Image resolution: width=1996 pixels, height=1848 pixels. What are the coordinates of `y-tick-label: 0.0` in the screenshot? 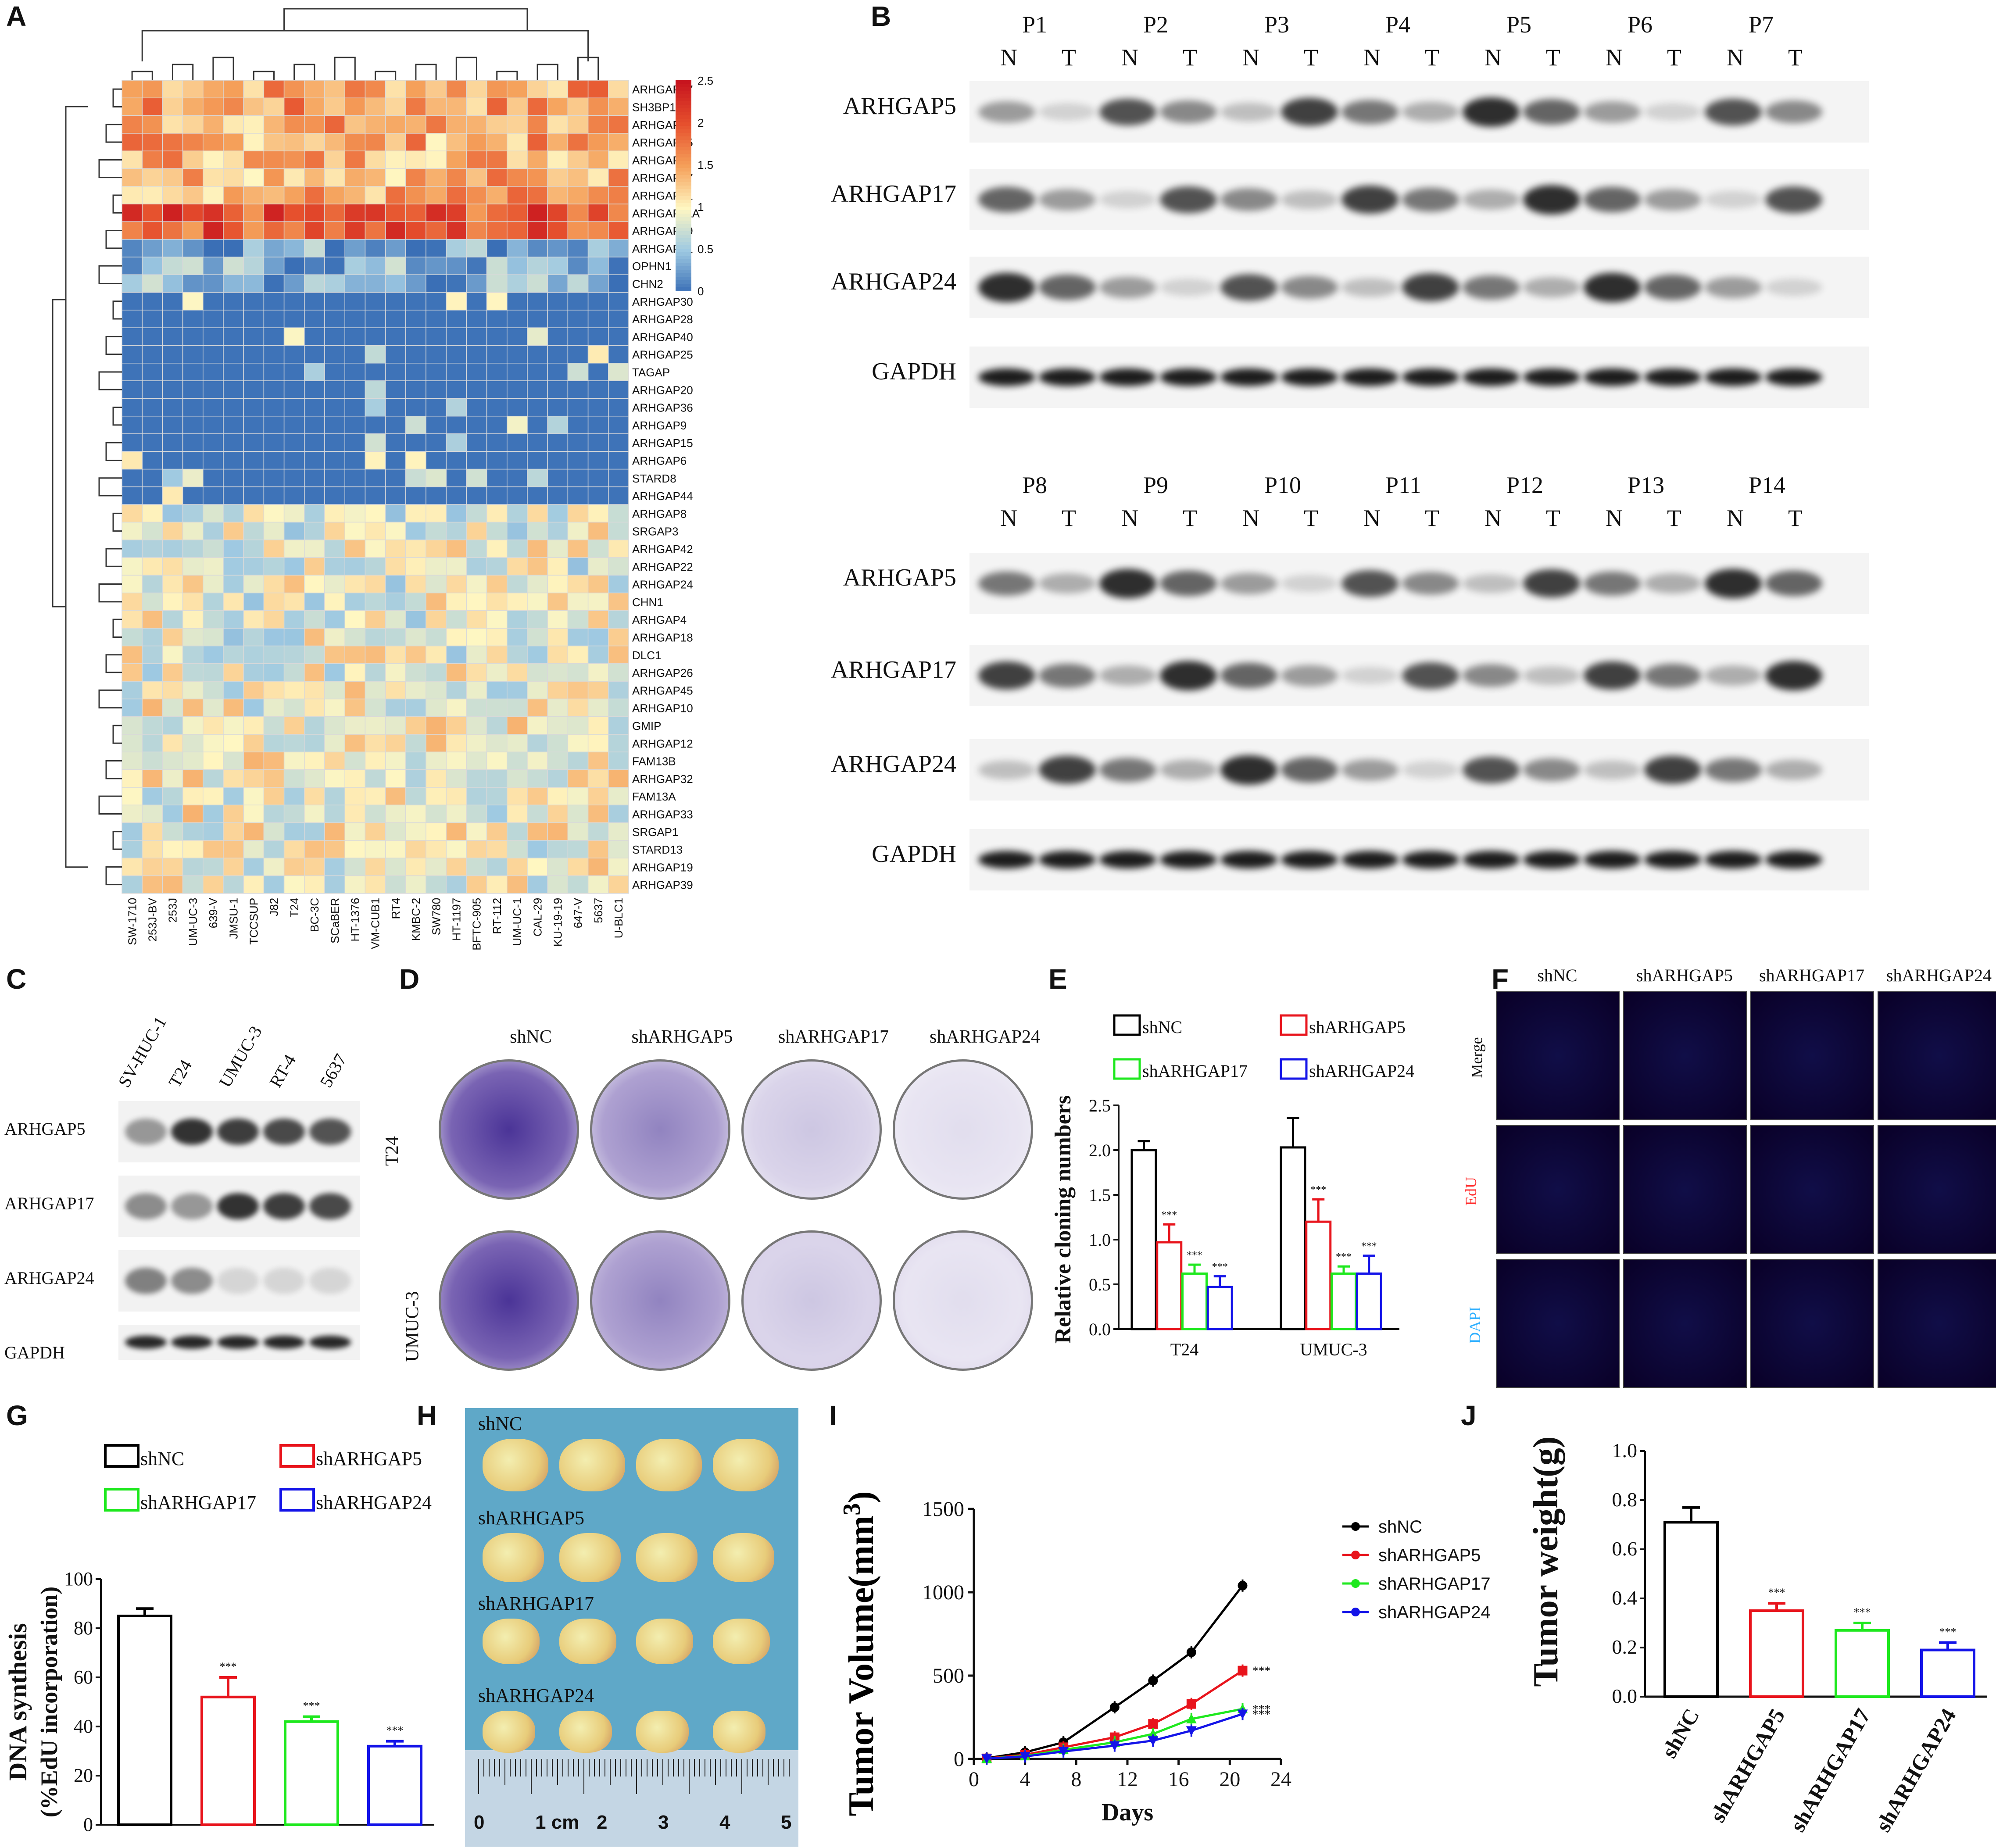 It's located at (1625, 1696).